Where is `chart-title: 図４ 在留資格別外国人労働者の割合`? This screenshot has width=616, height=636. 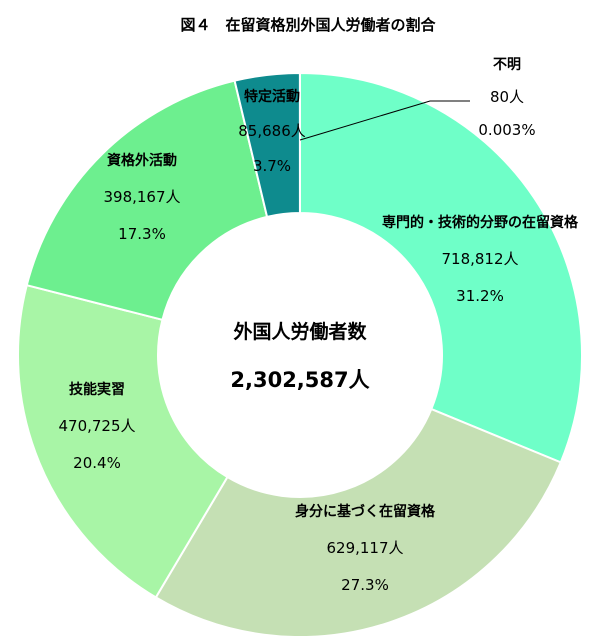
chart-title: 図４ 在留資格別外国人労働者の割合 is located at coordinates (308, 25).